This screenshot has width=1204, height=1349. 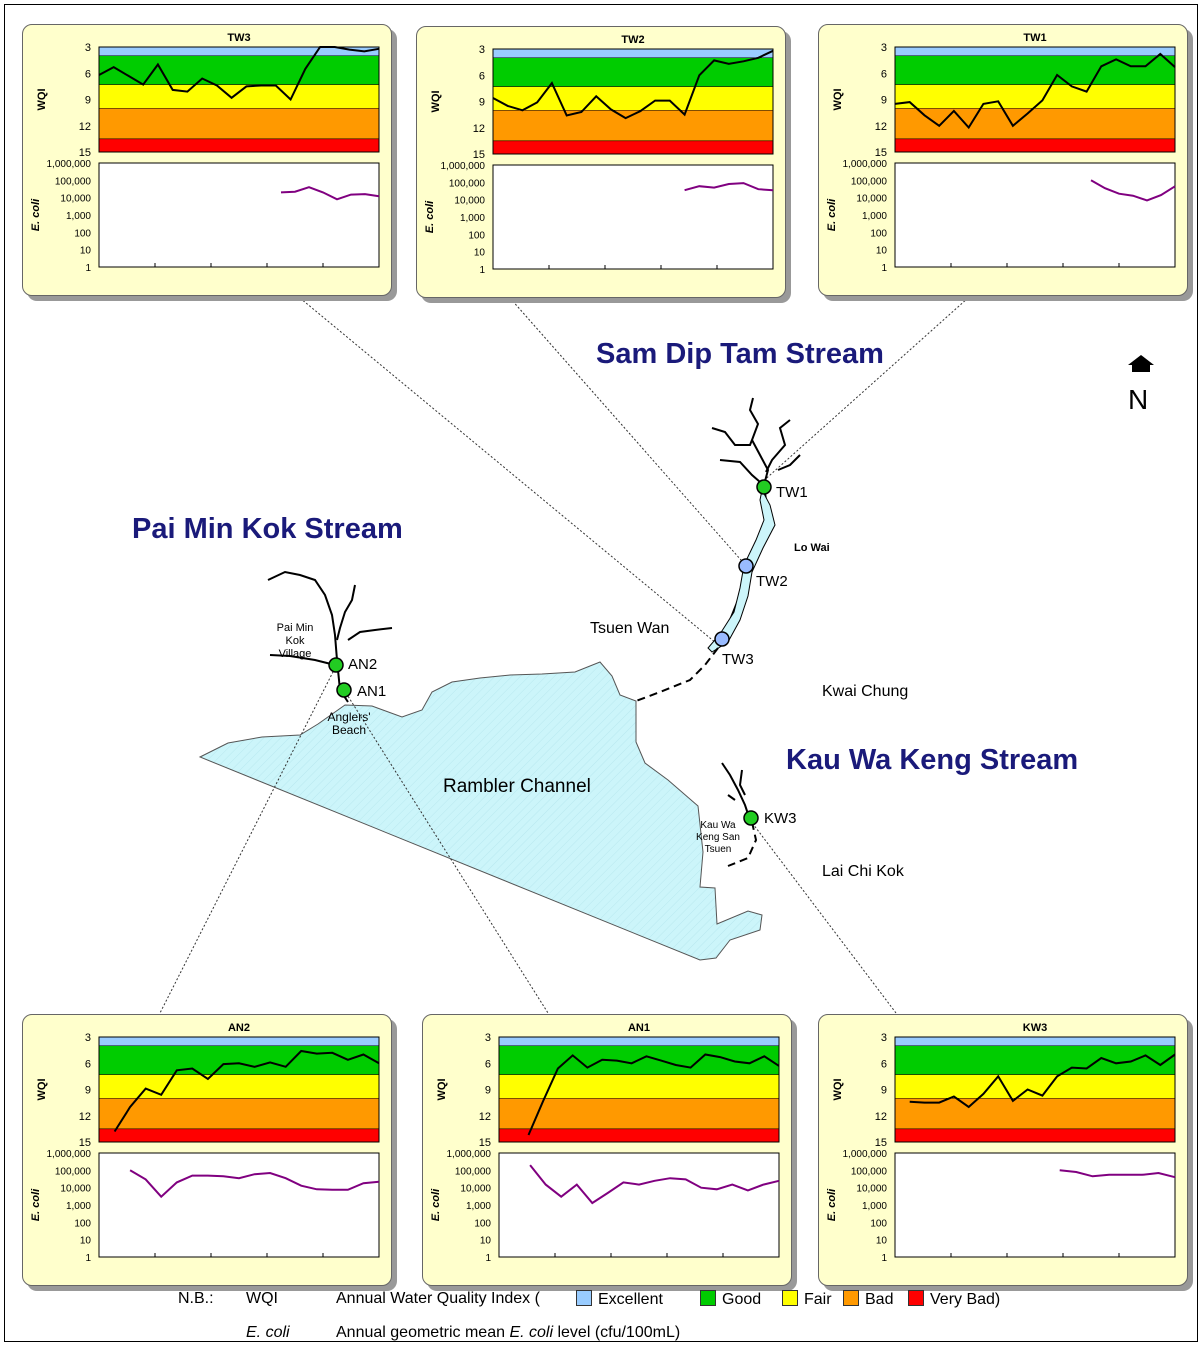 What do you see at coordinates (363, 664) in the screenshot?
I see `station-an2-label: AN2` at bounding box center [363, 664].